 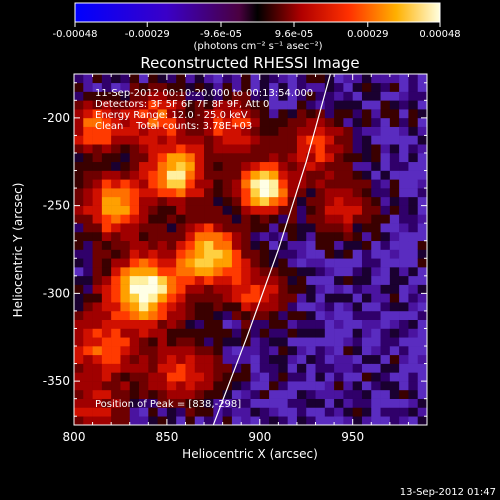 What do you see at coordinates (75, 34) in the screenshot?
I see `colorbar-tick-label: -0.00048` at bounding box center [75, 34].